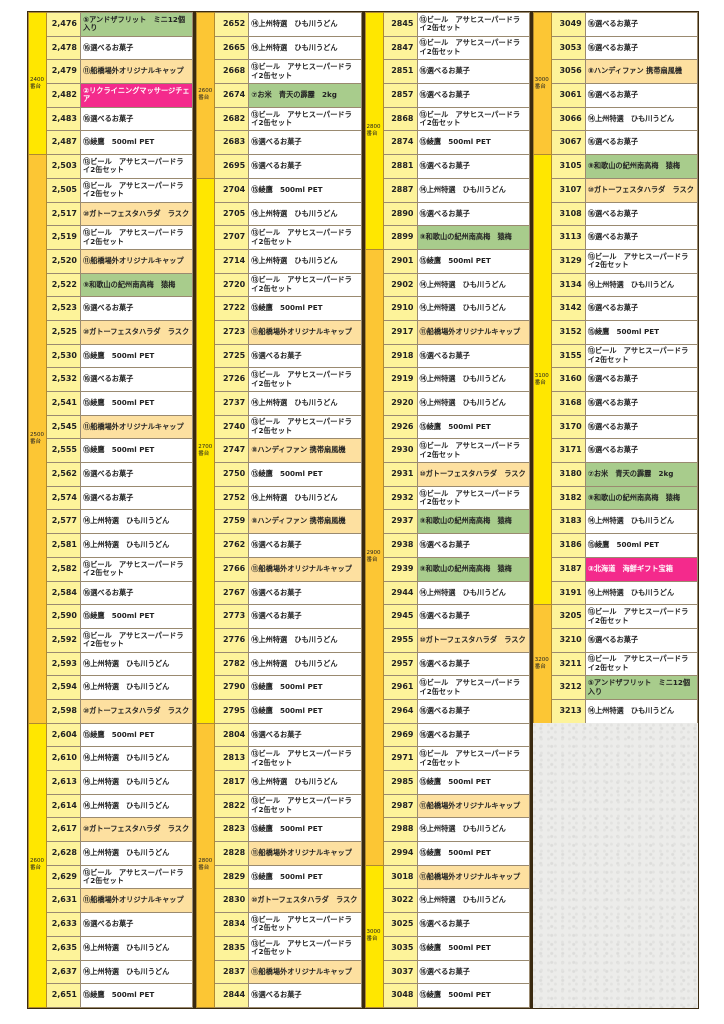 The image size is (724, 1024). Describe the element at coordinates (232, 522) in the screenshot. I see `ticket-number: 2759` at that location.